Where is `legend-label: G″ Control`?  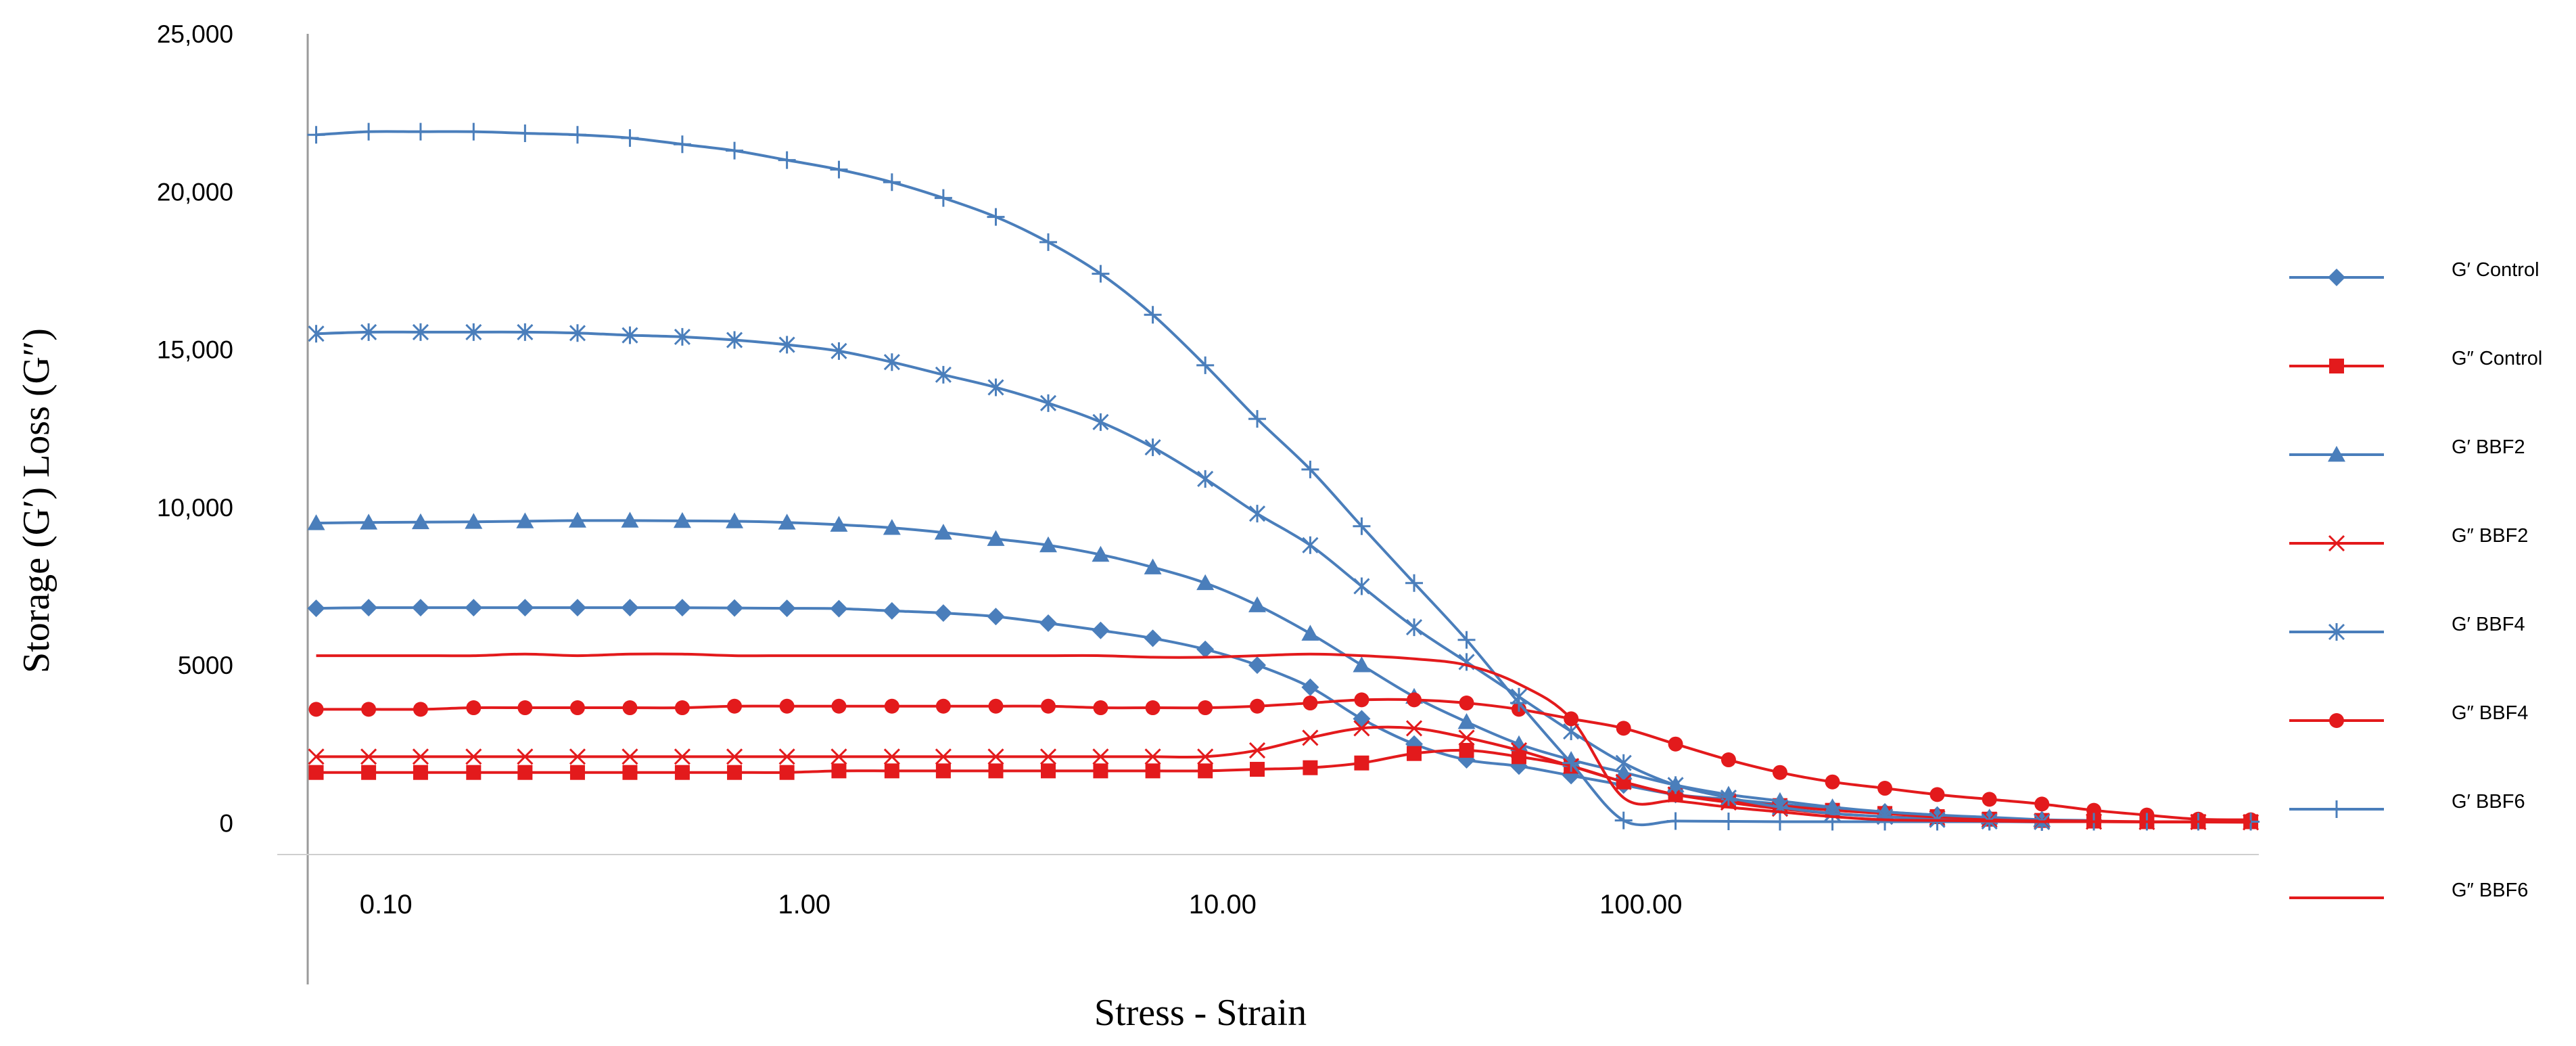 legend-label: G″ Control is located at coordinates (2497, 358).